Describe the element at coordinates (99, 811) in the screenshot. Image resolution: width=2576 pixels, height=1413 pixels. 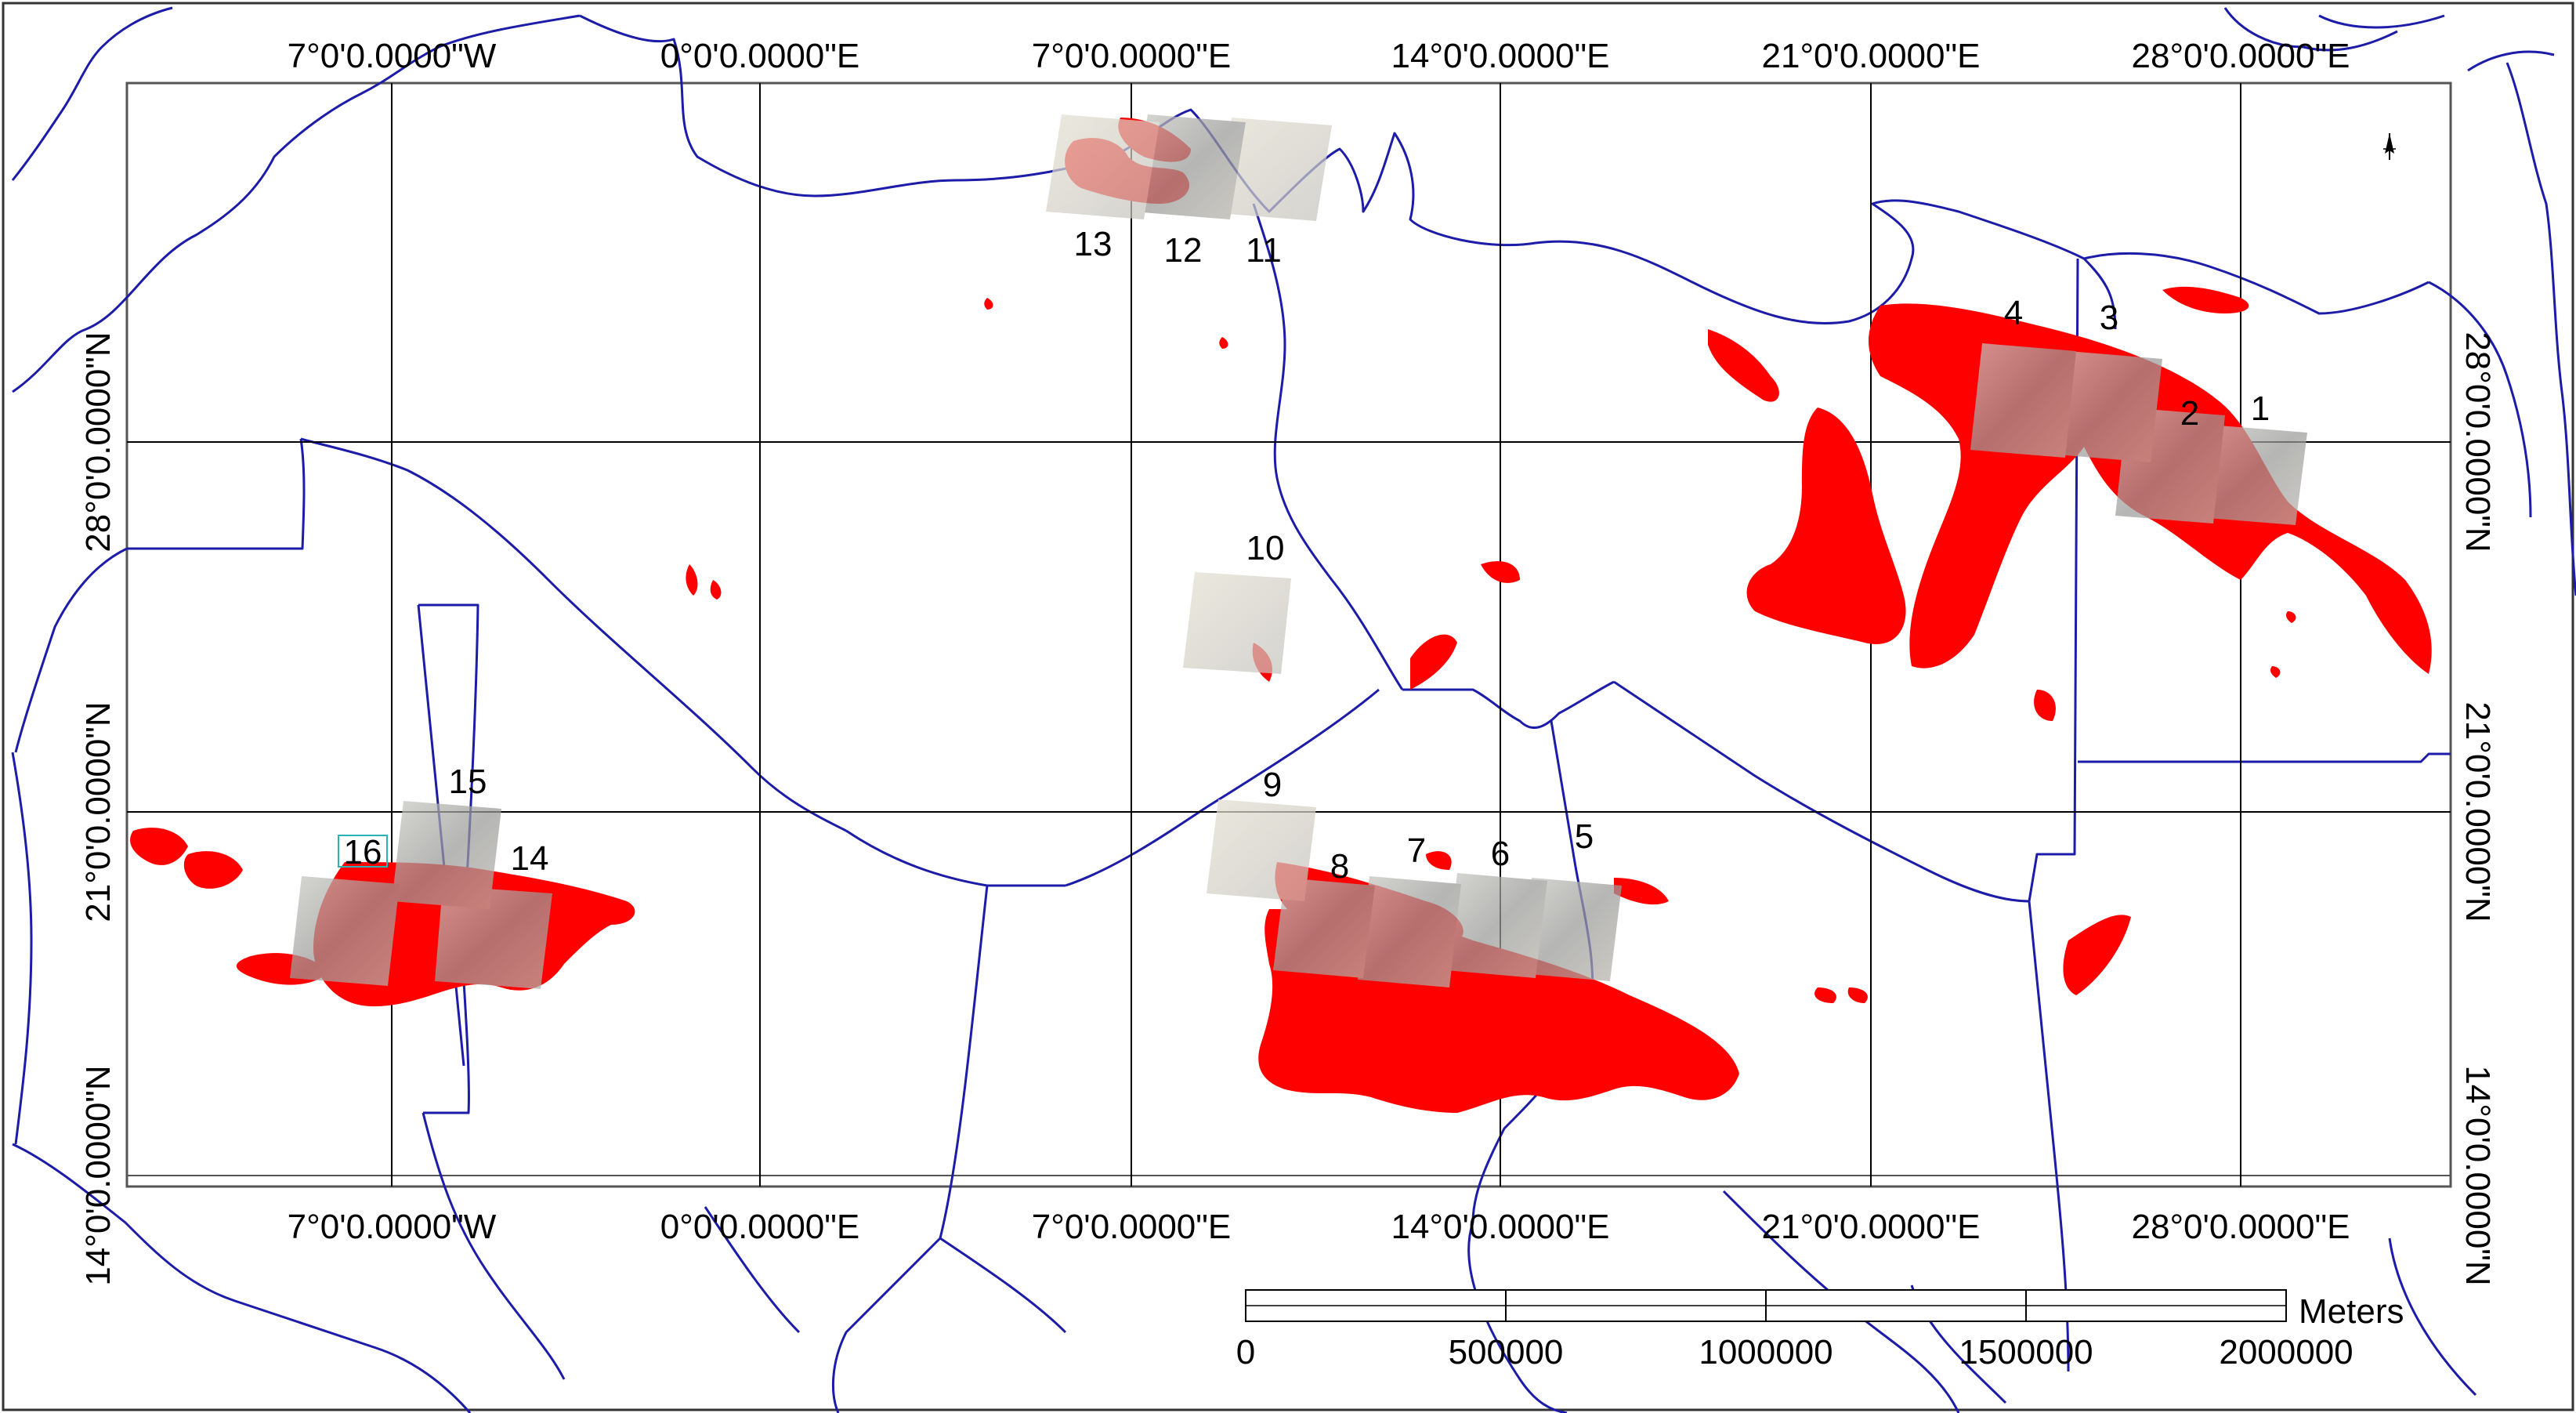
I see `lat-label-left: 21°0'0.0000"N` at that location.